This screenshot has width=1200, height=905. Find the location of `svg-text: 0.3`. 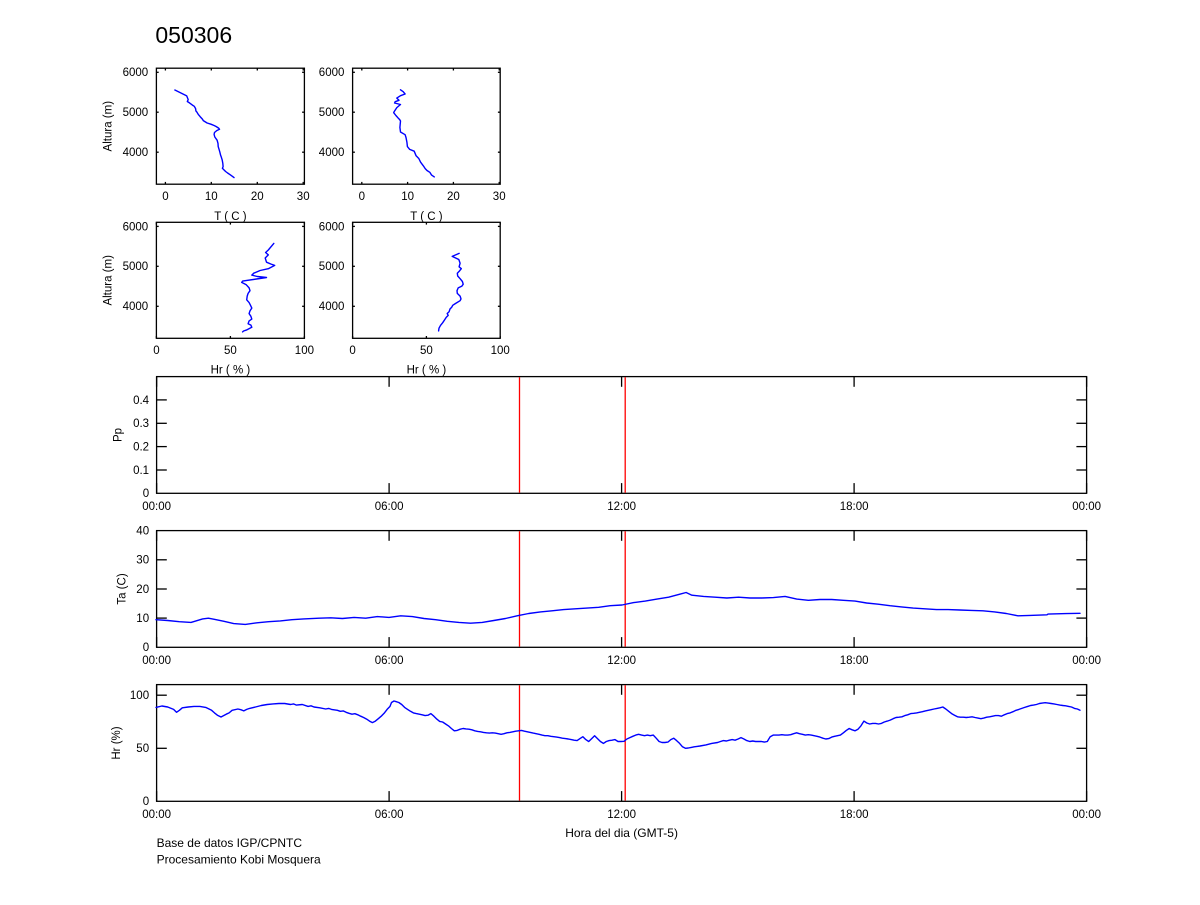

svg-text: 0.3 is located at coordinates (141, 424).